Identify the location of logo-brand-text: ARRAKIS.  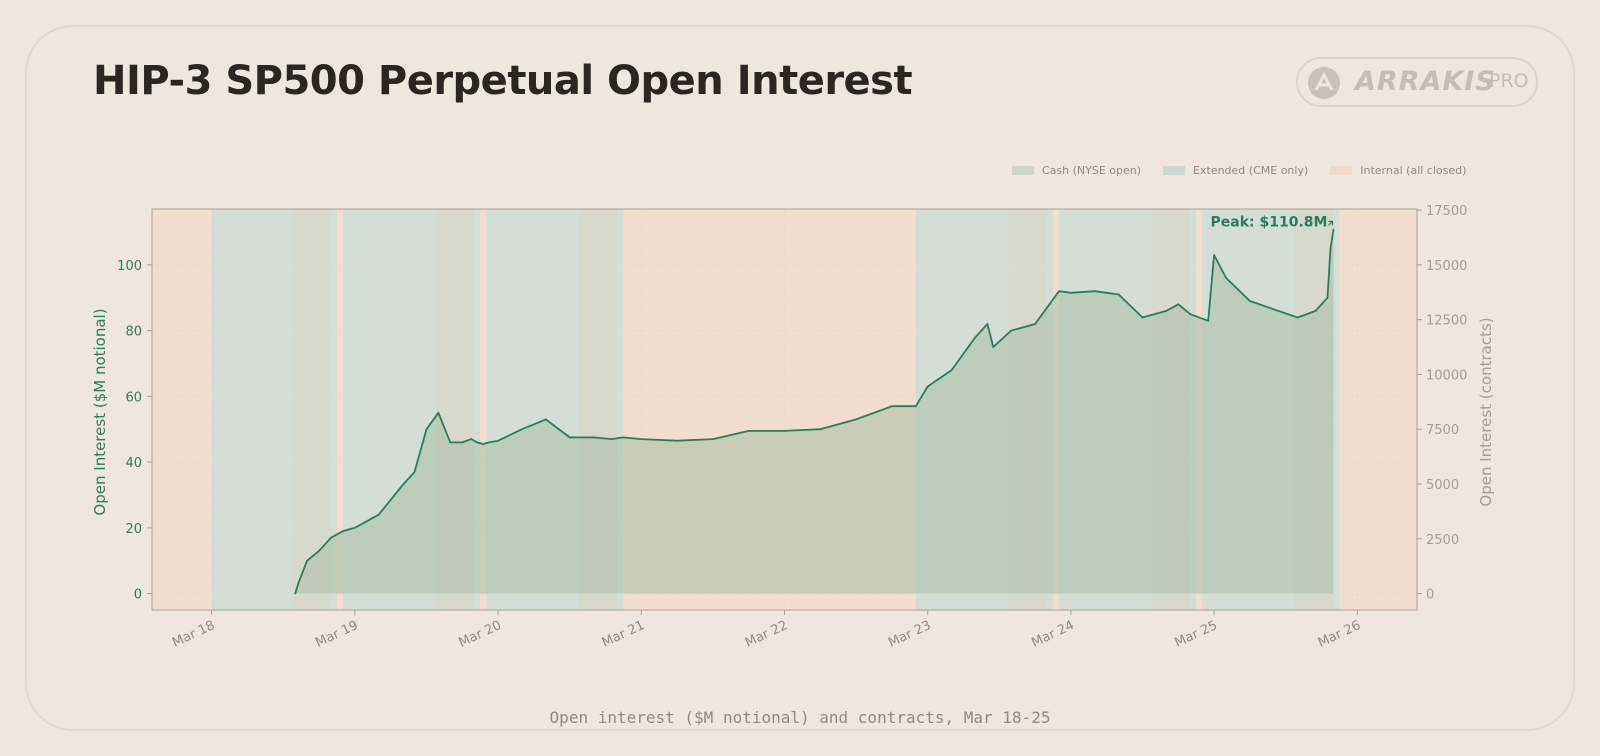
(1425, 81).